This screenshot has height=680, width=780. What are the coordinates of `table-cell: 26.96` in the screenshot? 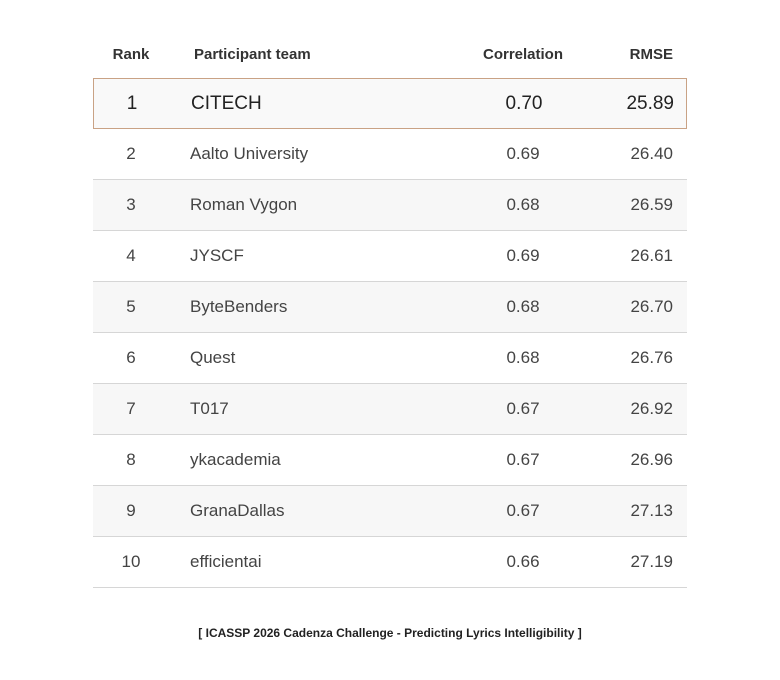 It's located at (651, 459).